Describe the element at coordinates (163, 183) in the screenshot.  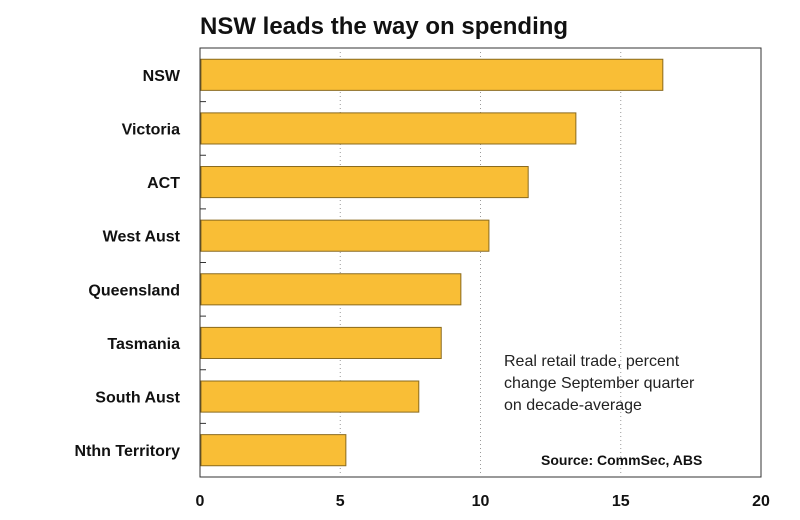
I see `category-label: ACT` at that location.